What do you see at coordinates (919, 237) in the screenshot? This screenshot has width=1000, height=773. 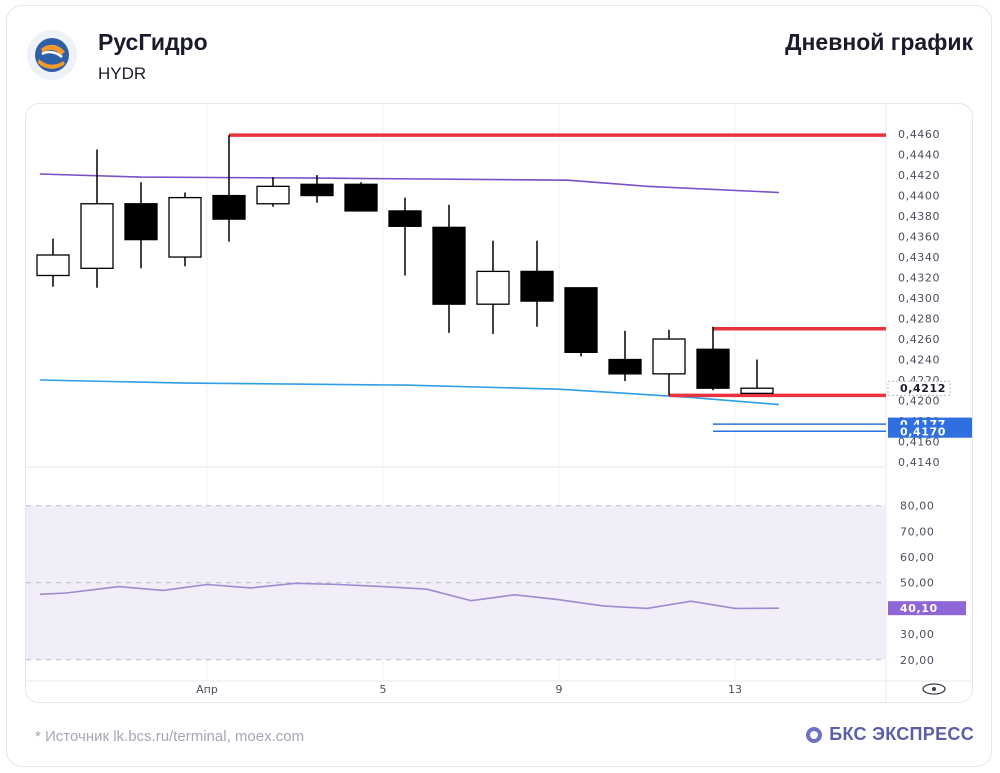 I see `y-tick-label: 0,4360` at bounding box center [919, 237].